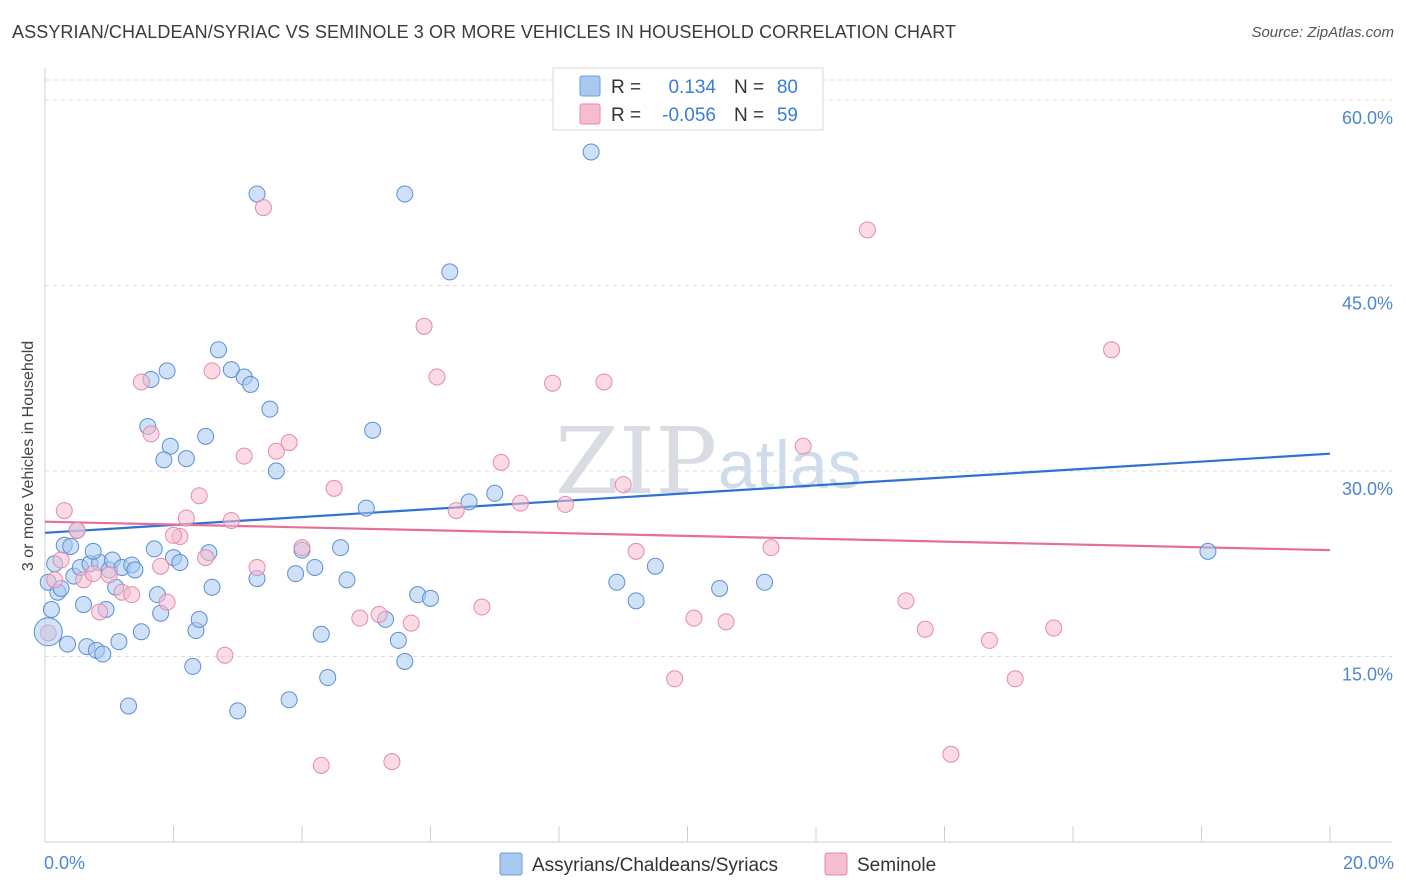  I want to click on series-legend: Assyrians/Chaldeans/Syriacs Seminole, so click(717, 864).